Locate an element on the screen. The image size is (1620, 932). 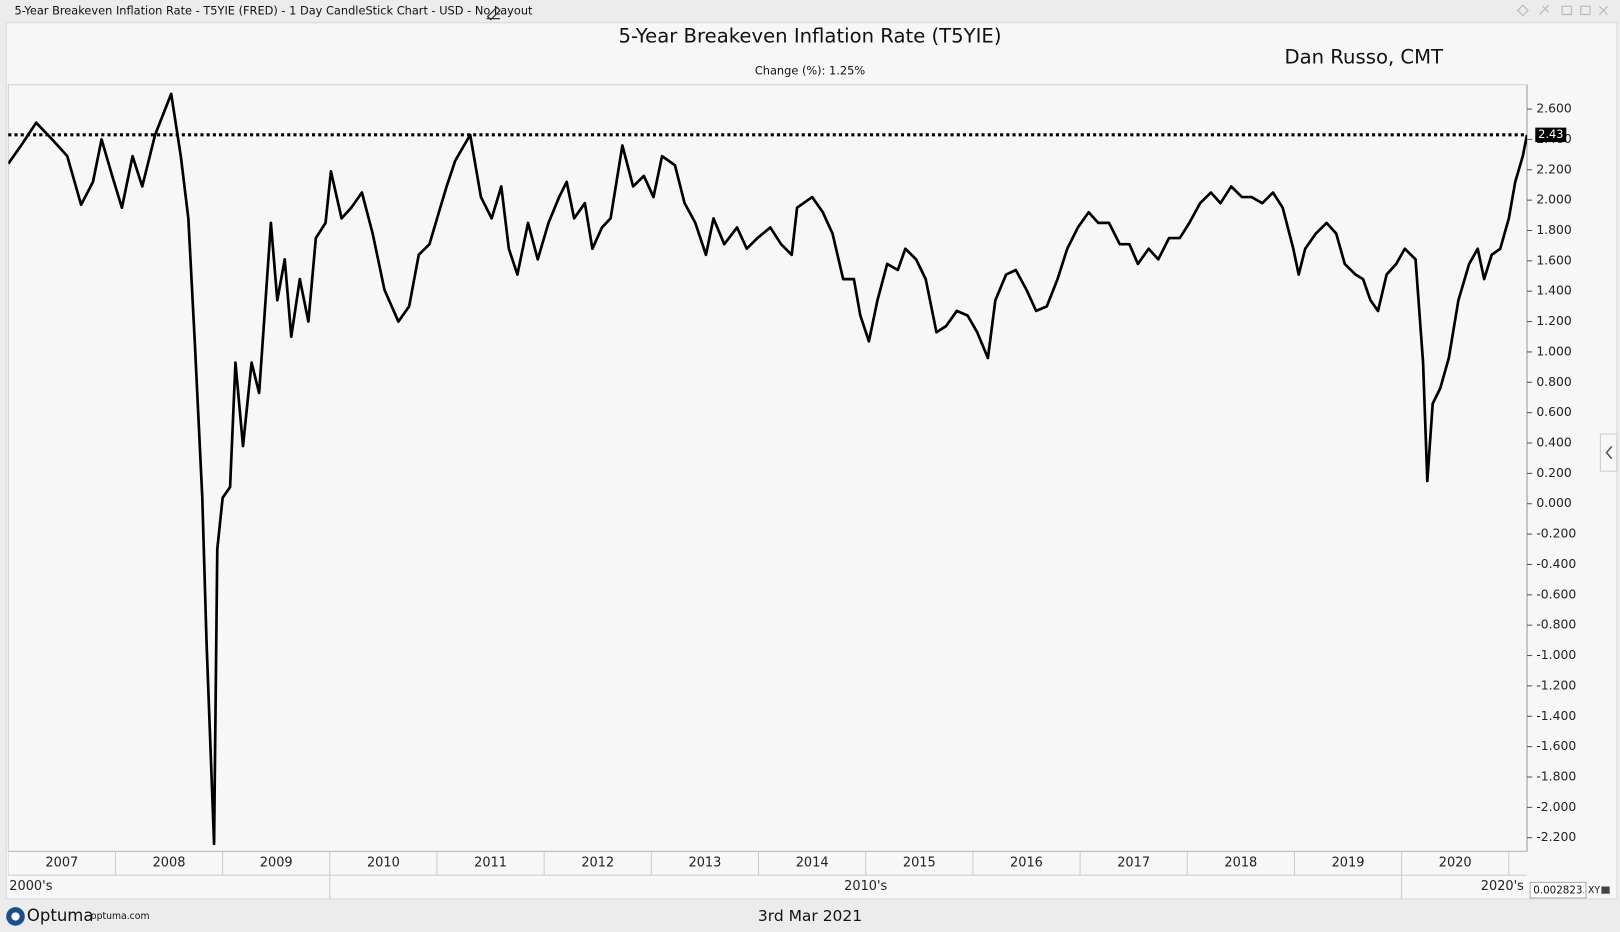
x-tick-label: 2008 is located at coordinates (169, 863).